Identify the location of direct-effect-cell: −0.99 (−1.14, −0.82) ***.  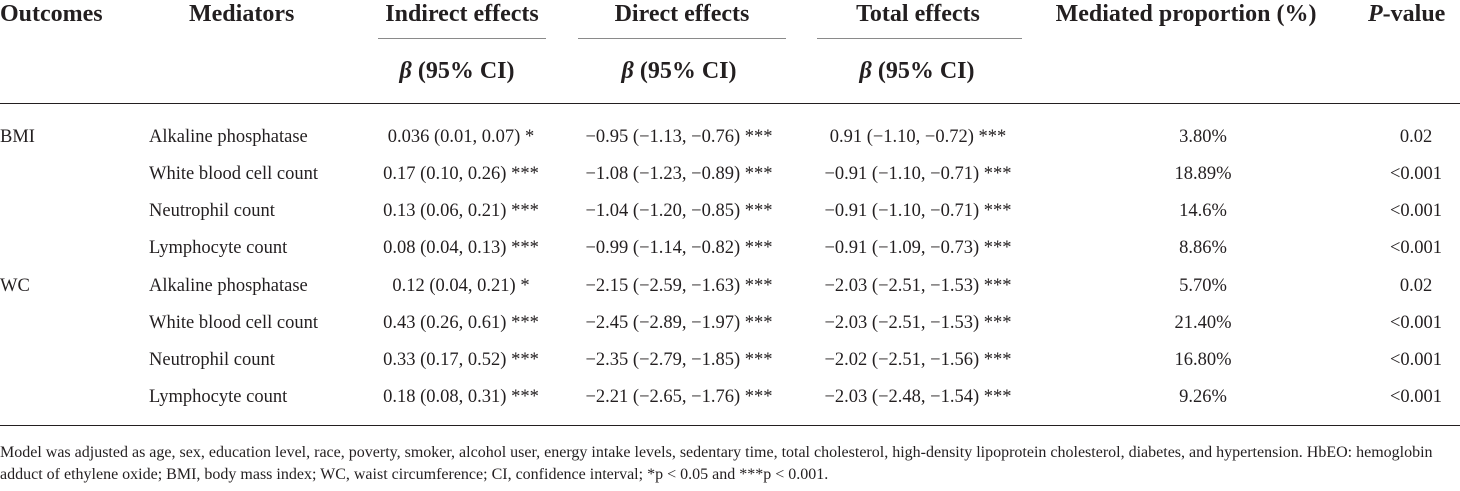
(679, 248).